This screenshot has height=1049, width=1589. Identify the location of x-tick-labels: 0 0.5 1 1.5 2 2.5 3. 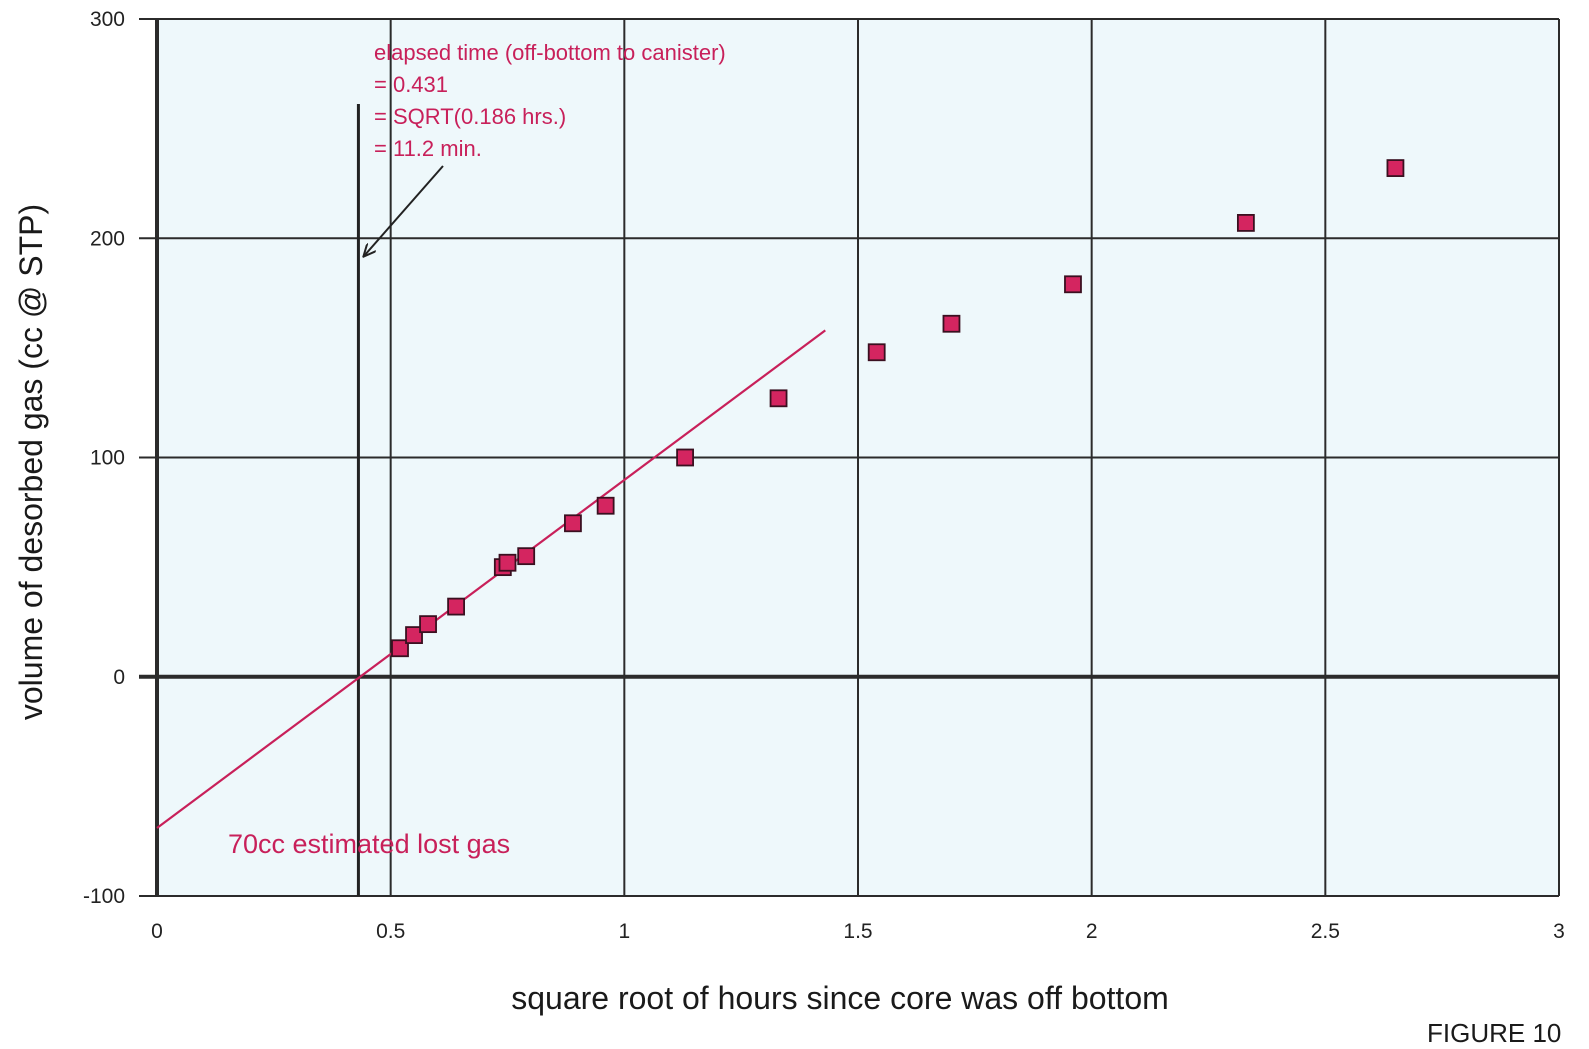
(858, 931).